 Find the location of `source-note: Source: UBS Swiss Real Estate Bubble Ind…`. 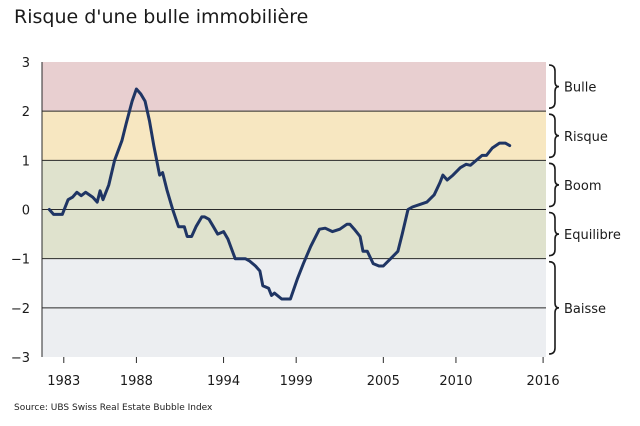

source-note: Source: UBS Swiss Real Estate Bubble Ind… is located at coordinates (113, 408).